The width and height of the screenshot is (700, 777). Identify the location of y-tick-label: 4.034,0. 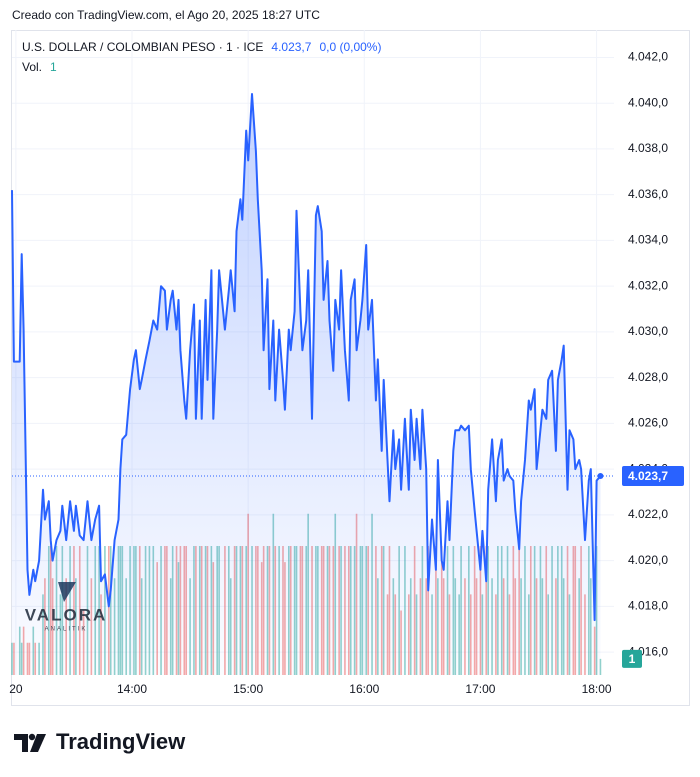
(648, 240).